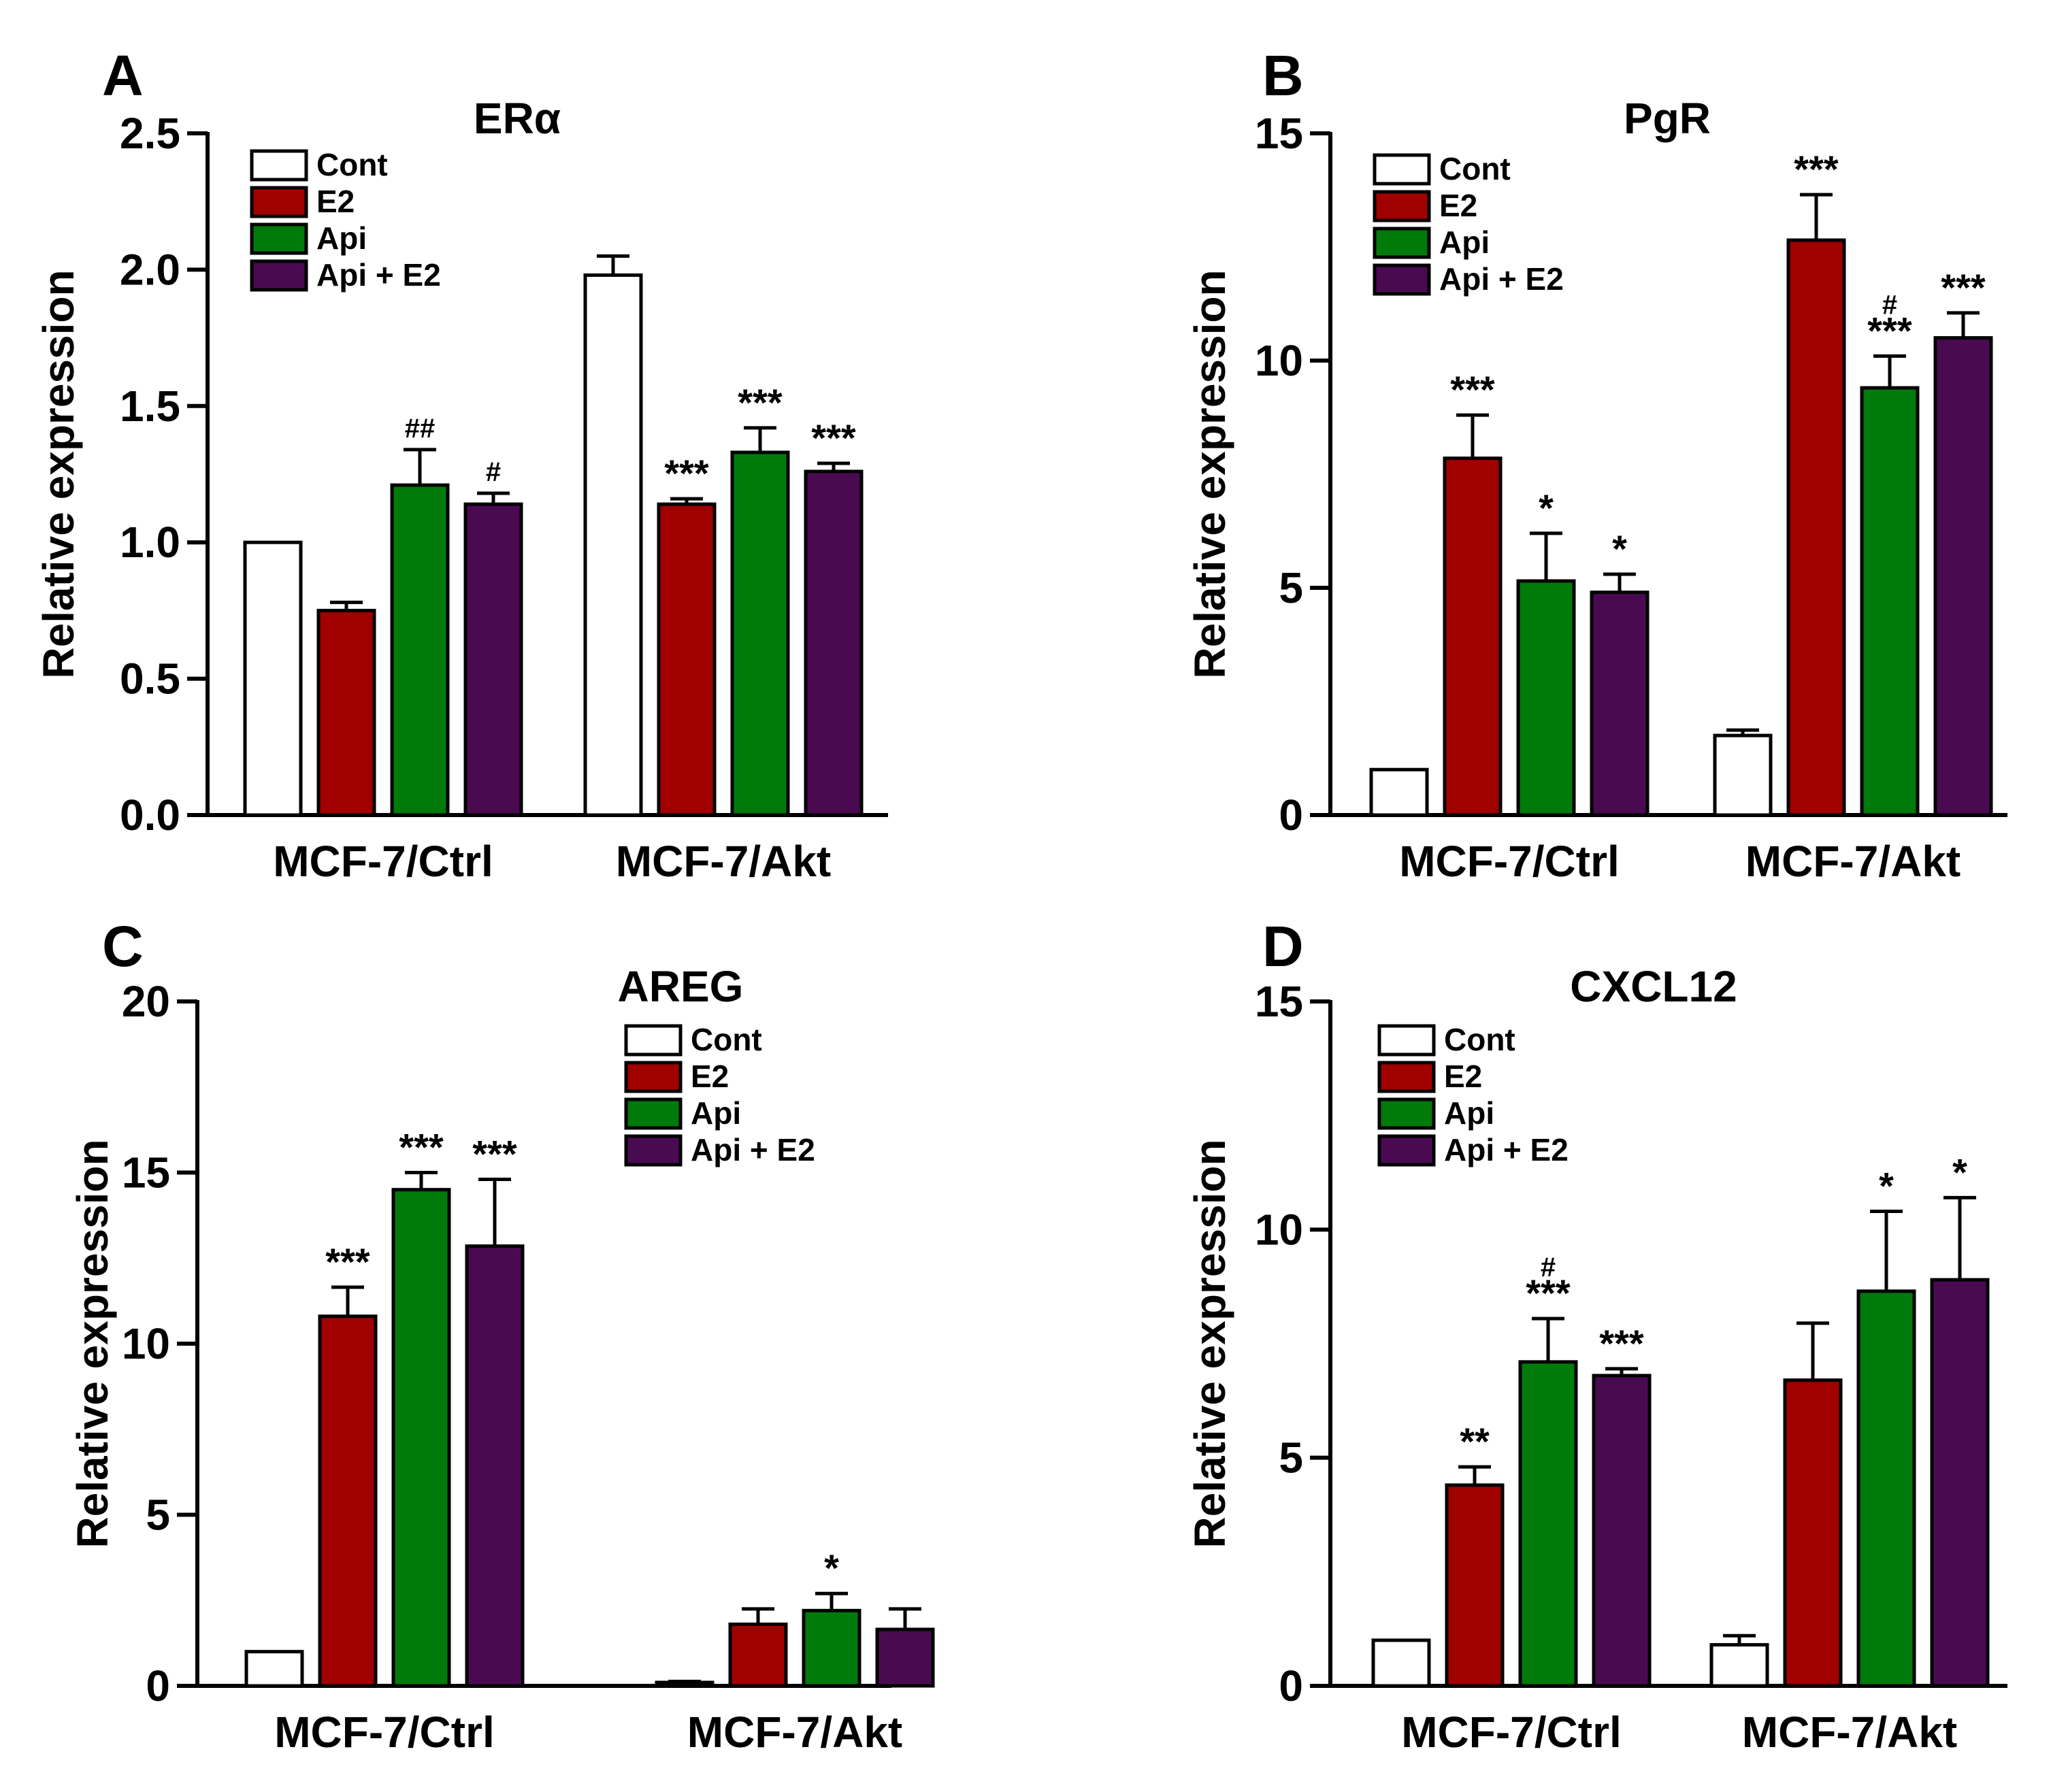 The width and height of the screenshot is (2051, 1792). What do you see at coordinates (1283, 946) in the screenshot?
I see `panel-letter: D` at bounding box center [1283, 946].